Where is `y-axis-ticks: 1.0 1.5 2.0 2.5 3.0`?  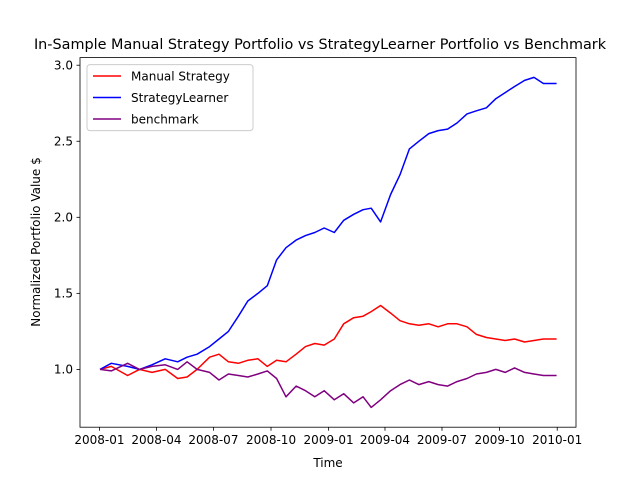
y-axis-ticks: 1.0 1.5 2.0 2.5 3.0 is located at coordinates (67, 217).